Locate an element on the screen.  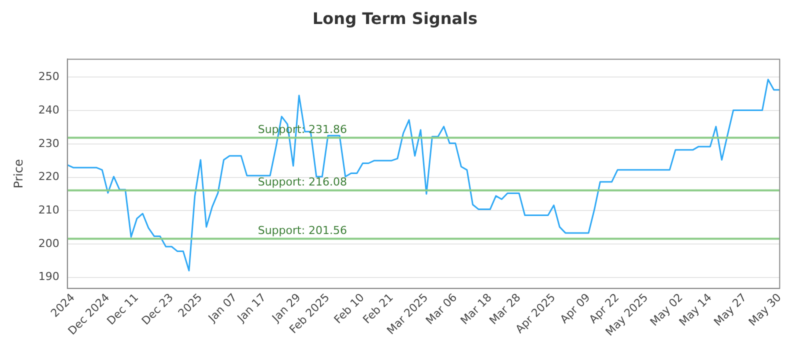
chart-title: Long Term Signals is located at coordinates (395, 18).